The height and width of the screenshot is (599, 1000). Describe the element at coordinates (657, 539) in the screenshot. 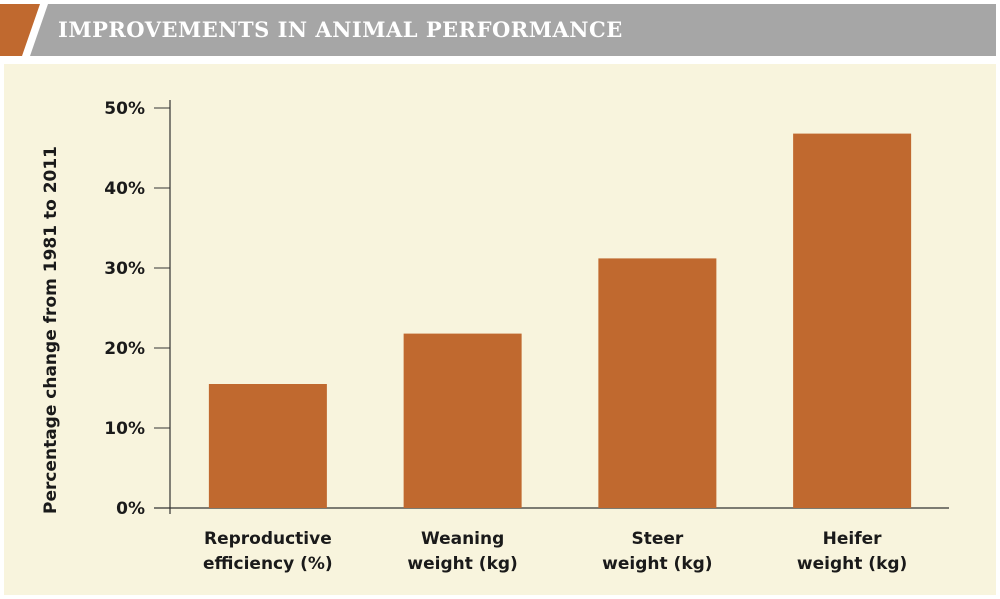

I see `x-category-label: Steer` at that location.